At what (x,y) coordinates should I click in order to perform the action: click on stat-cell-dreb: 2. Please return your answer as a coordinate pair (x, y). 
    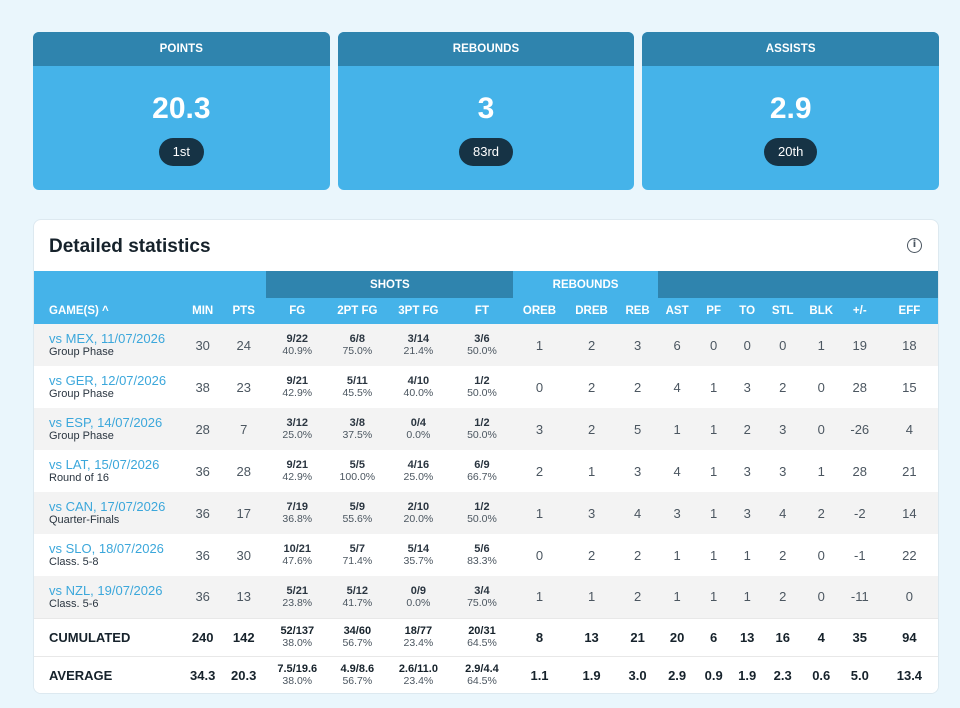
    Looking at the image, I should click on (591, 345).